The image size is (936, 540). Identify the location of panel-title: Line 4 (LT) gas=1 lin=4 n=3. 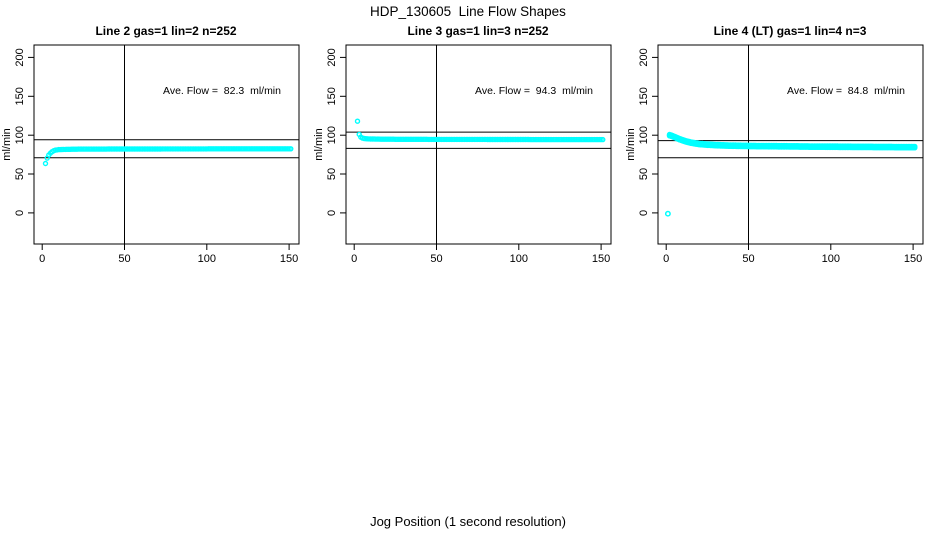
(790, 31).